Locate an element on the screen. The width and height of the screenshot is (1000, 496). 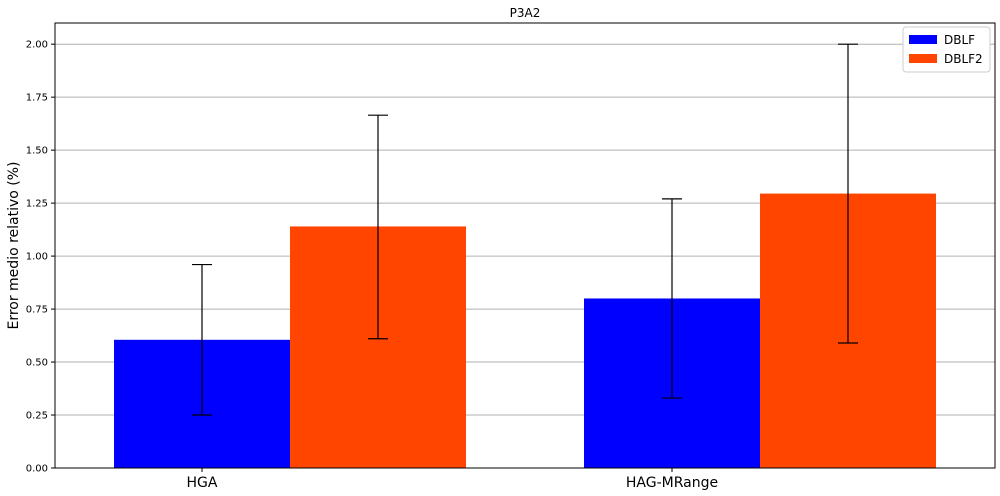
y-tick-label: 1.25 is located at coordinates (37, 204).